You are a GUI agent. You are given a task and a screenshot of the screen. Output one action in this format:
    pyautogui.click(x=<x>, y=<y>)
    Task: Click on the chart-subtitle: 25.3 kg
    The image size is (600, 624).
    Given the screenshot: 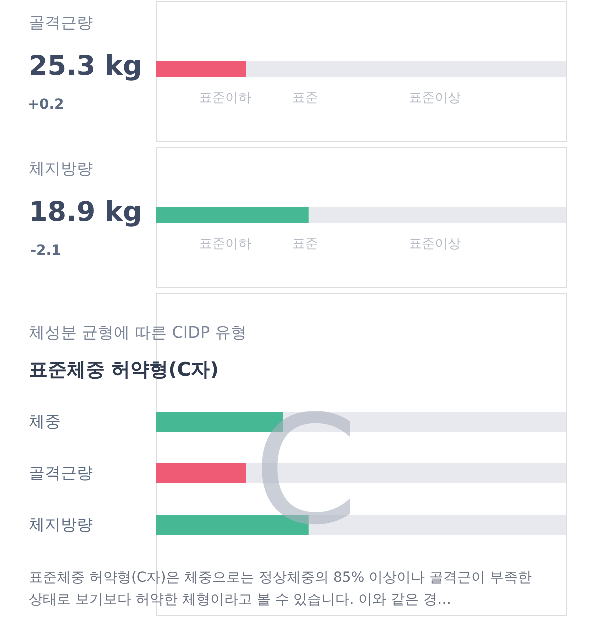 What is the action you would take?
    pyautogui.click(x=85, y=66)
    